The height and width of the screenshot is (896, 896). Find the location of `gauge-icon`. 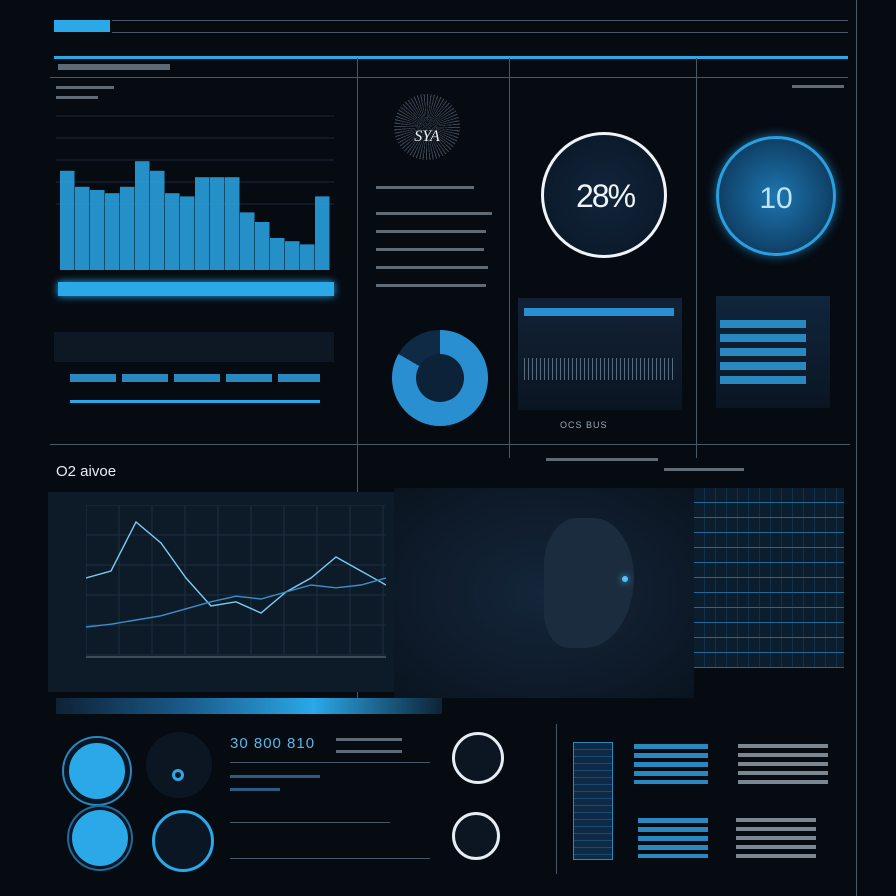

gauge-icon is located at coordinates (476, 836).